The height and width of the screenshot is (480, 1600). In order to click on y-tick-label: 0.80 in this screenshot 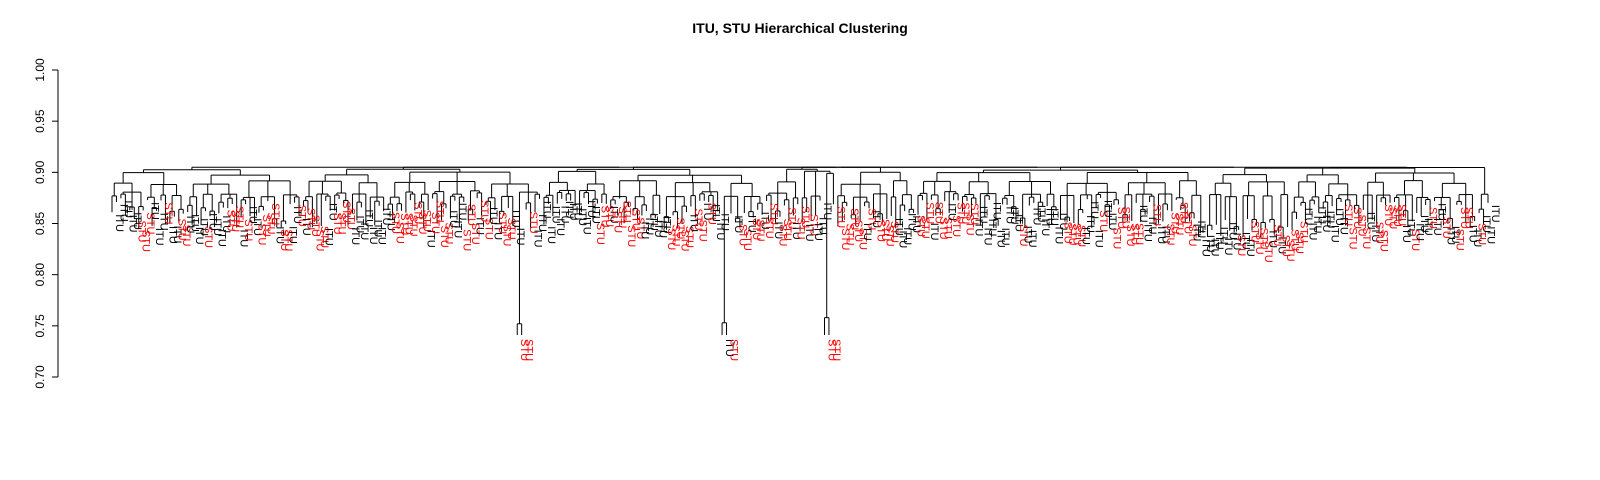, I will do `click(40, 275)`.